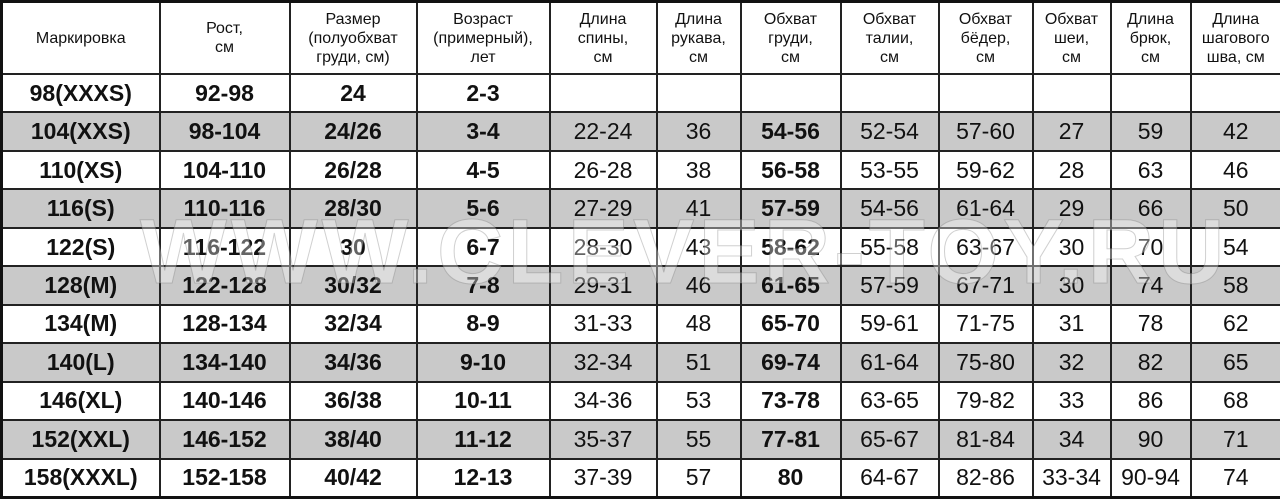  Describe the element at coordinates (603, 131) in the screenshot. I see `table-cell: 22-24` at that location.